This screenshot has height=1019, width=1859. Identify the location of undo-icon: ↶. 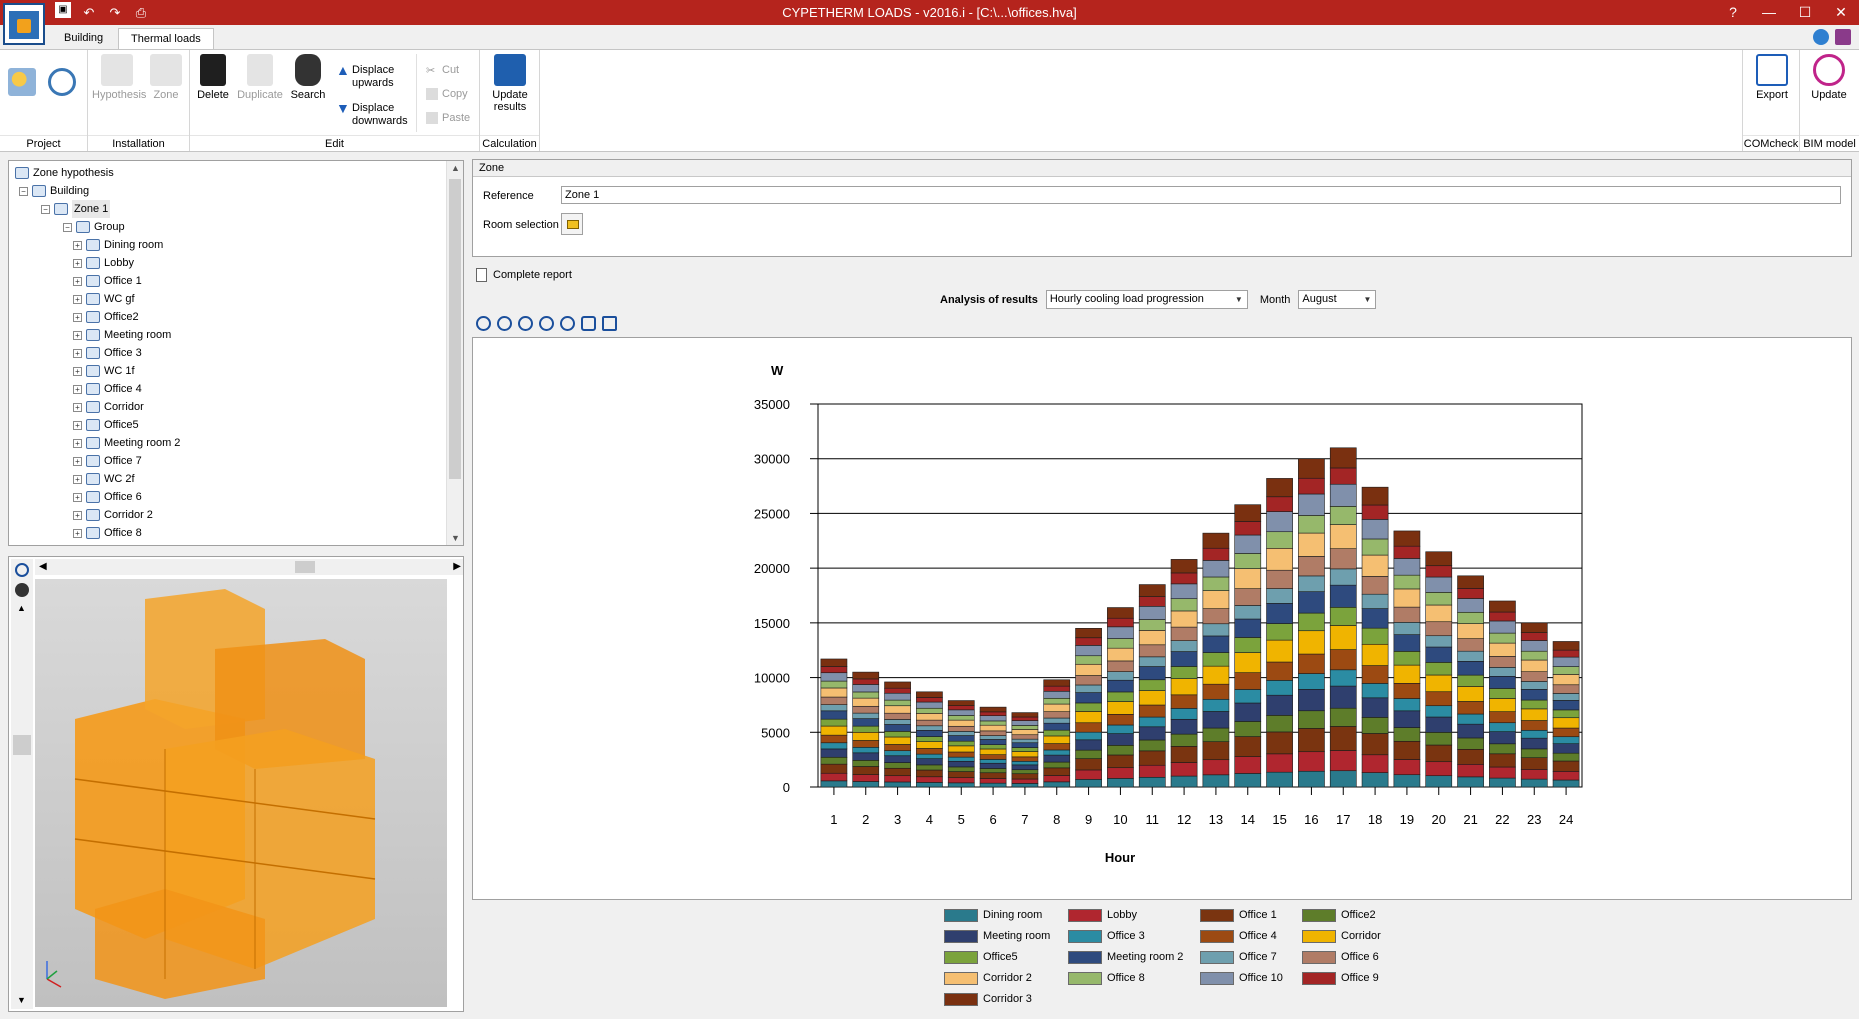
(89, 12).